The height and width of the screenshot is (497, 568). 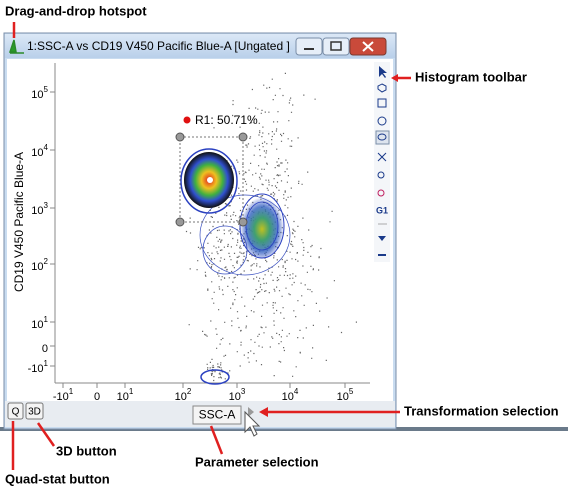 I want to click on x-tick-label: 10¹, so click(x=125, y=395).